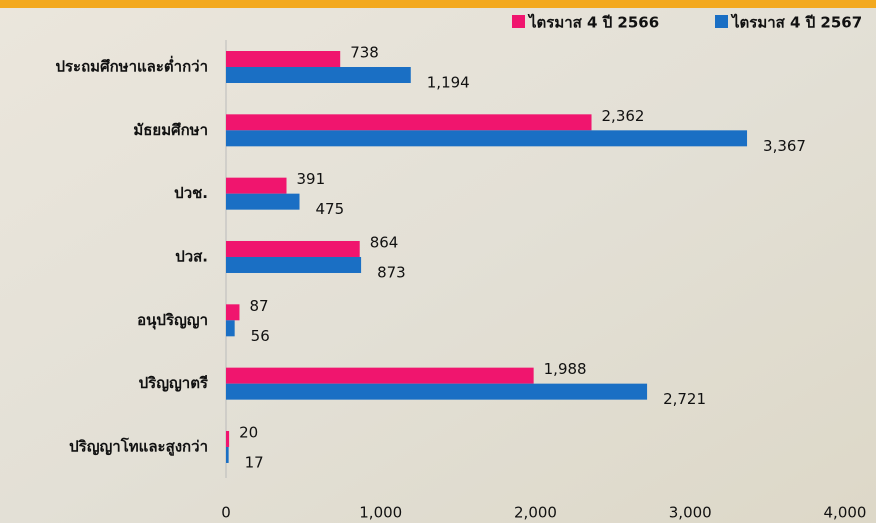  I want to click on y-tick-label: มัธยมศึกษา, so click(170, 130).